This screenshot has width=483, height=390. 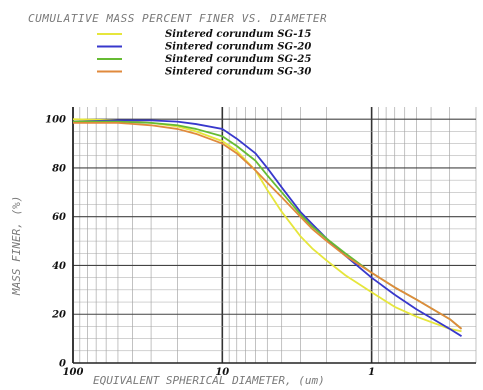 I want to click on x-tick-label: 100, so click(x=73, y=372).